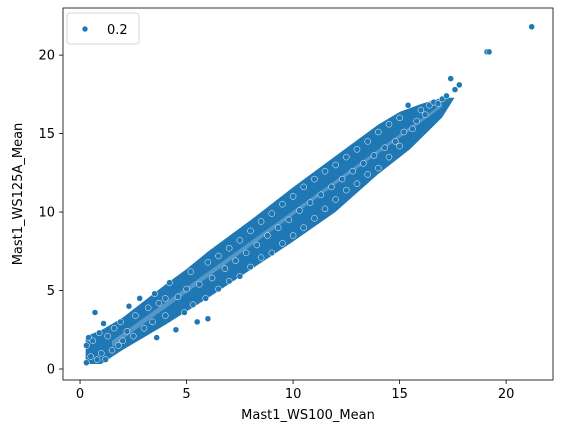 The height and width of the screenshot is (432, 563). What do you see at coordinates (399, 394) in the screenshot?
I see `x-tick-label: 15` at bounding box center [399, 394].